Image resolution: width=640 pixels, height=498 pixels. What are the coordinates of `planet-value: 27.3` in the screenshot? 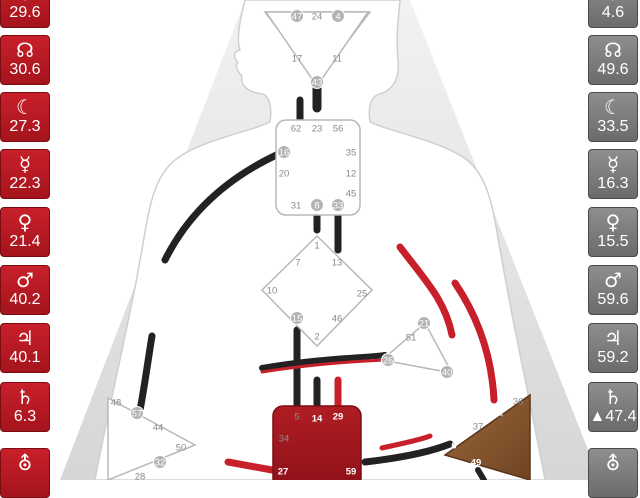 It's located at (25, 126).